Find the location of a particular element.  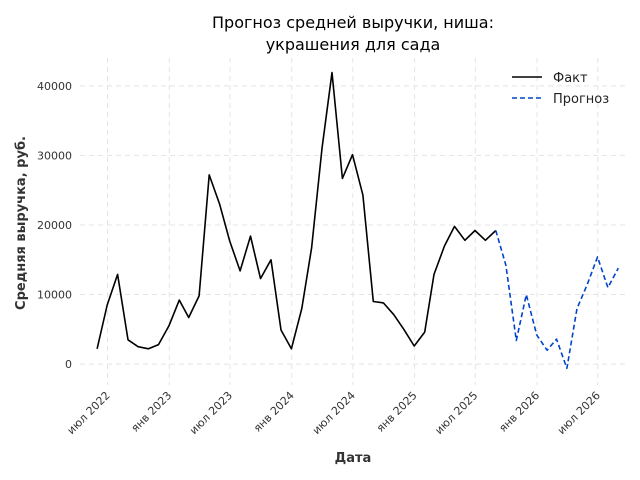

y-tick-label: 30000 is located at coordinates (54, 155).